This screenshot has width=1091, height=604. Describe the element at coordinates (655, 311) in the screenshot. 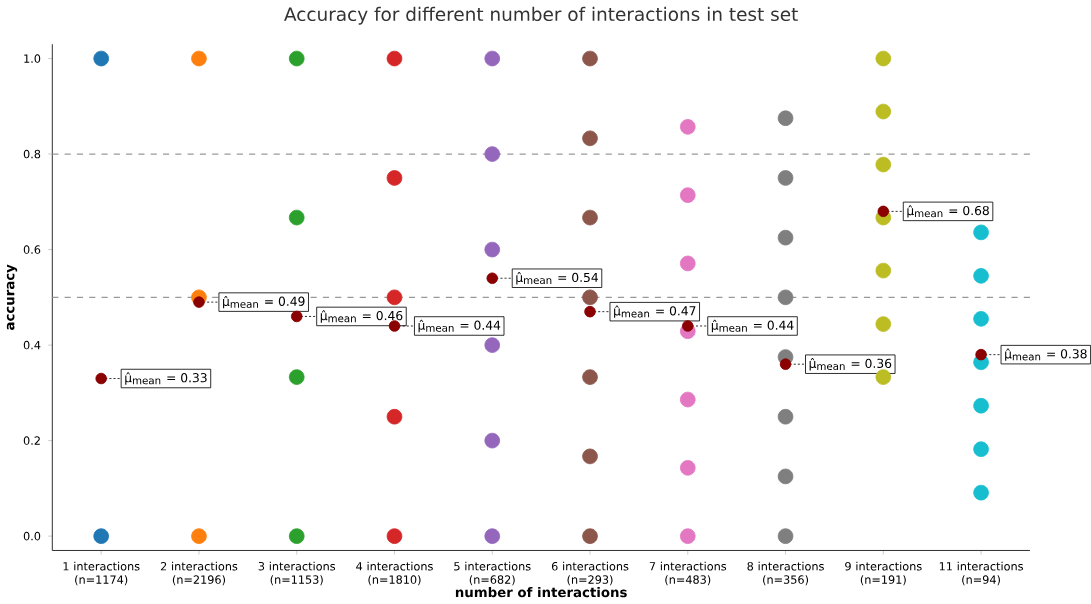

I see `annotation: μ̂$_{mean}$ = 0.47` at that location.